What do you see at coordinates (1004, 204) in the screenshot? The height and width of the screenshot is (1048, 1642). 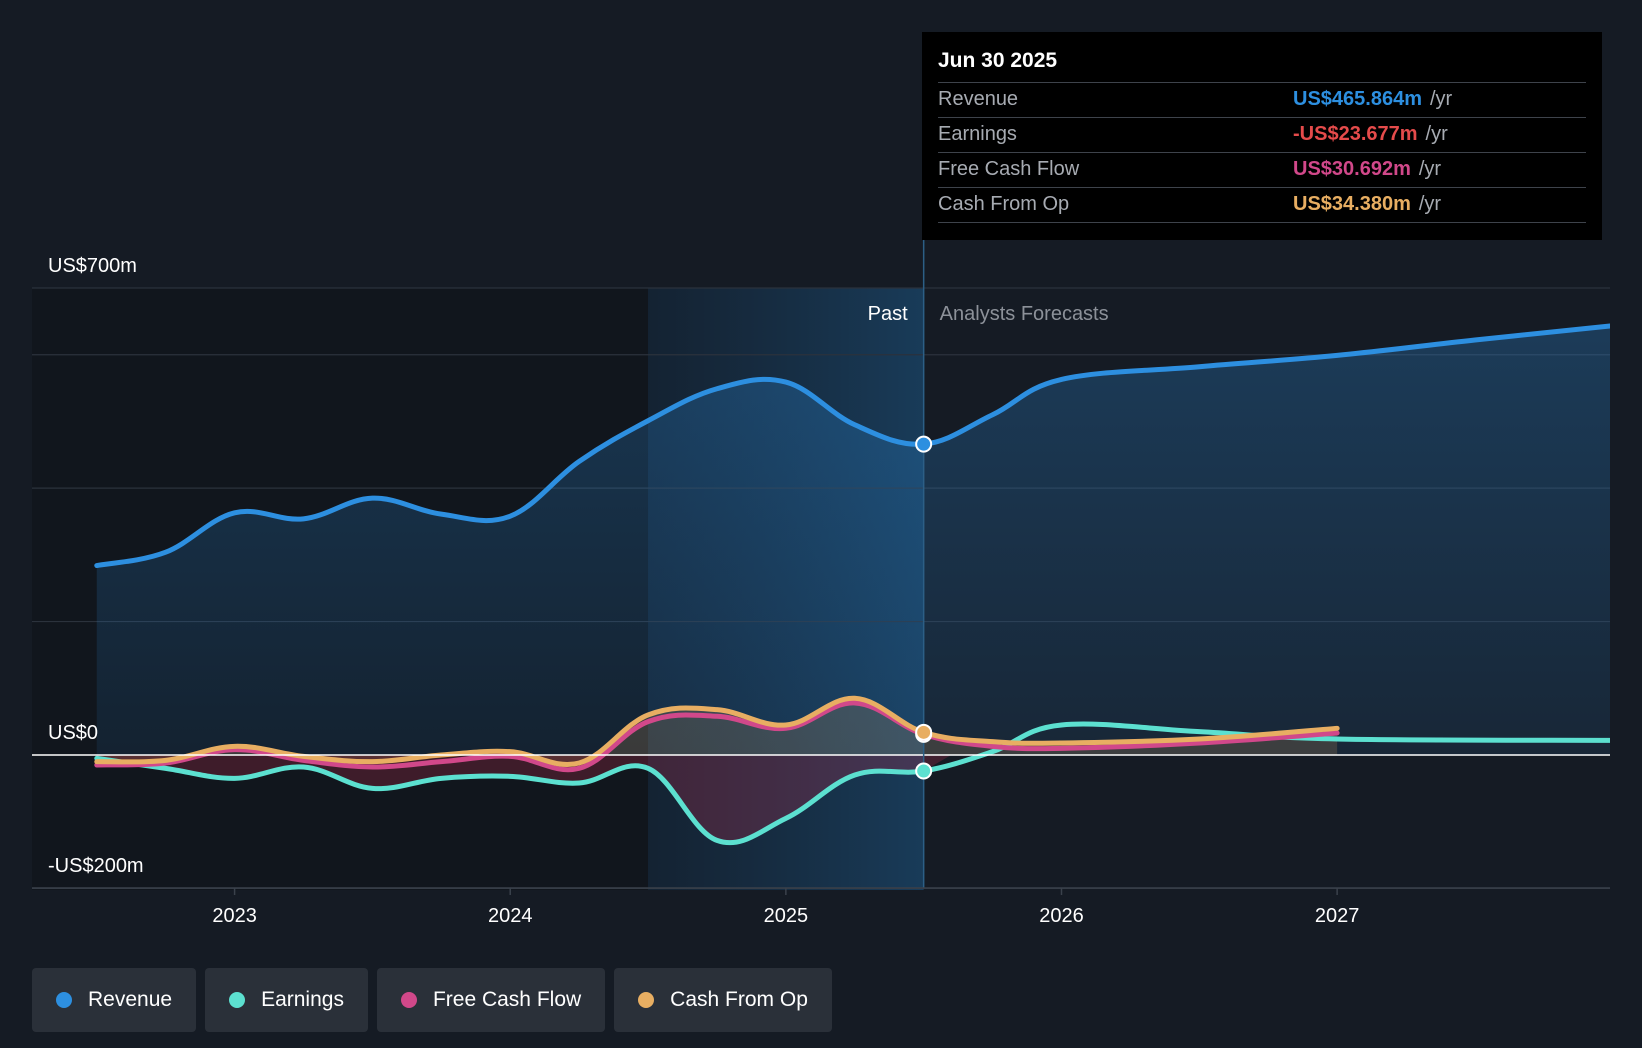 I see `tooltip-row-name: Cash From Op` at bounding box center [1004, 204].